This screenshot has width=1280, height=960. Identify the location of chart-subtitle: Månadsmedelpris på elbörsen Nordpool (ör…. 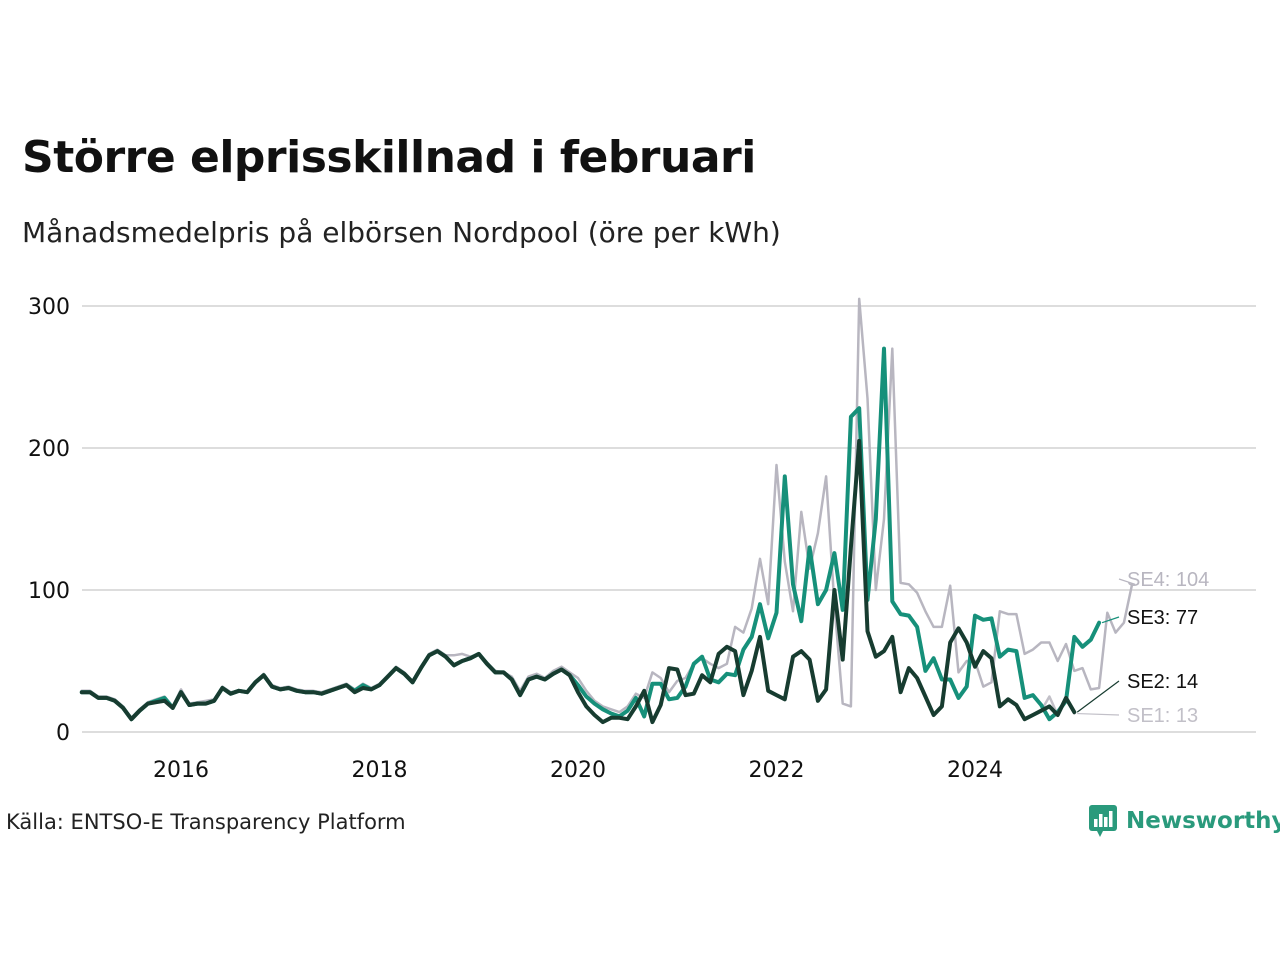
(401, 232).